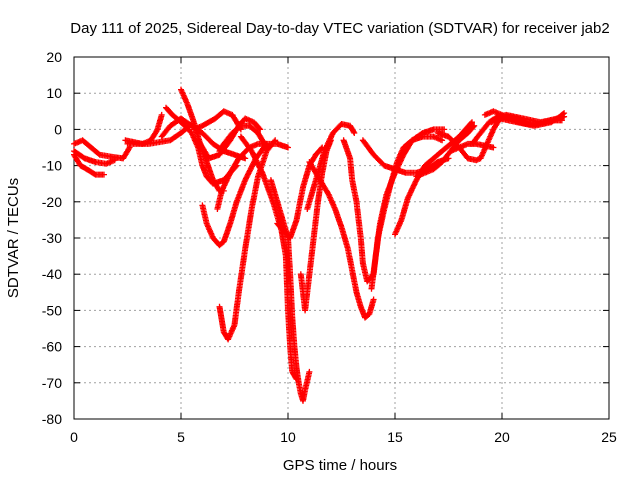 The height and width of the screenshot is (480, 640). Describe the element at coordinates (502, 437) in the screenshot. I see `x-tick-label: 20` at that location.